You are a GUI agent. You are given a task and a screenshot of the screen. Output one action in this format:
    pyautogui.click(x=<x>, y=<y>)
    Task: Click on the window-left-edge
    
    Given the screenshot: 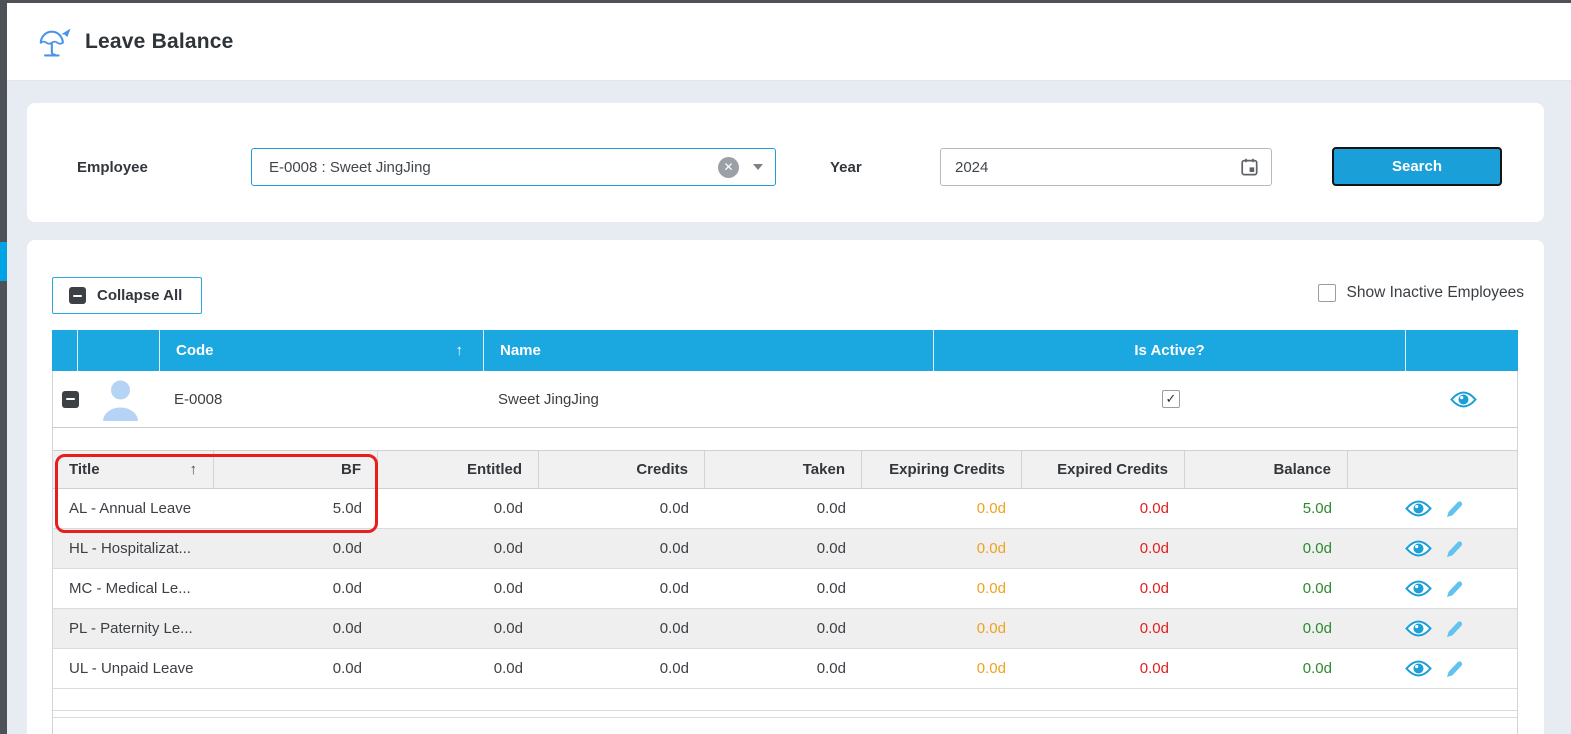 What is the action you would take?
    pyautogui.click(x=3, y=367)
    